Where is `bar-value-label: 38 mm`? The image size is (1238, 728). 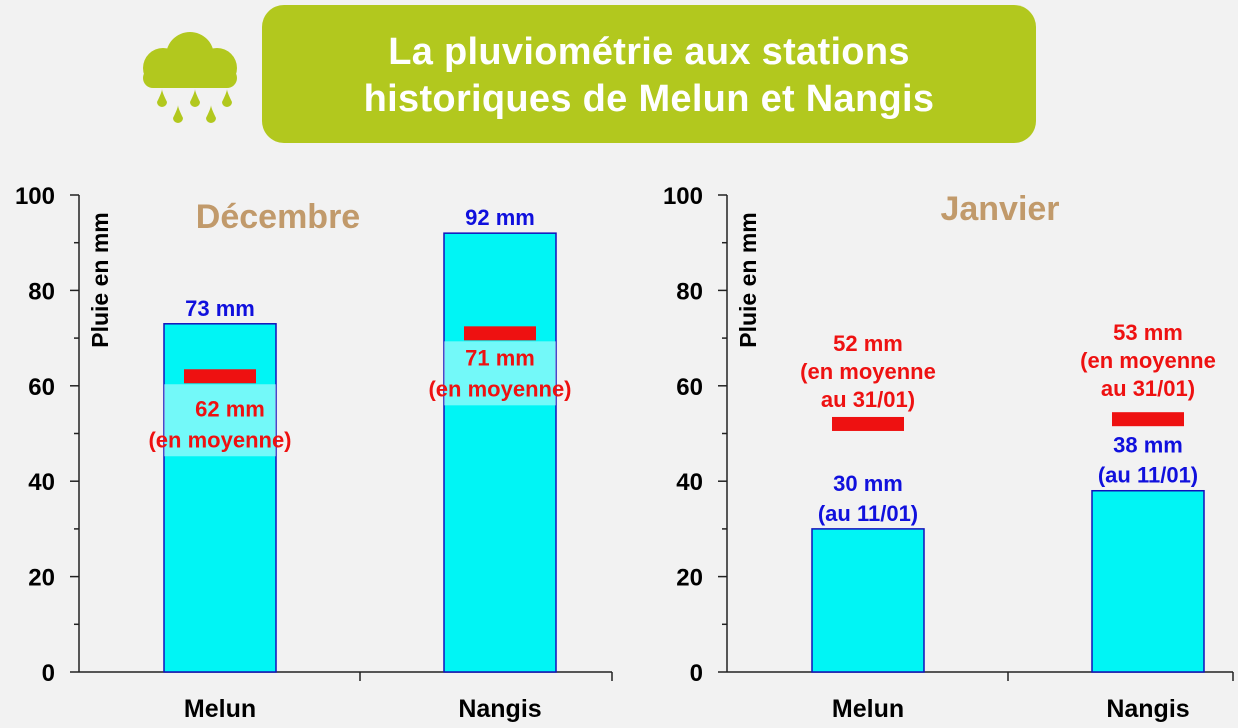
bar-value-label: 38 mm is located at coordinates (1148, 445).